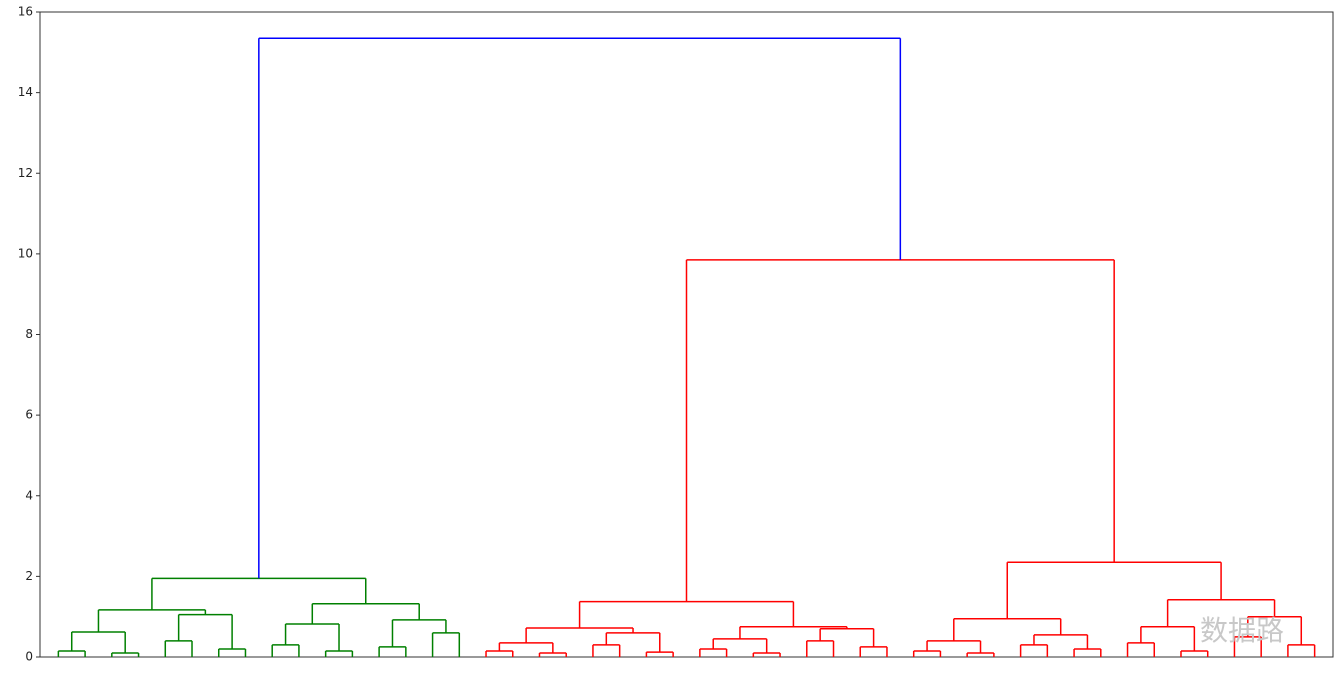 The width and height of the screenshot is (1343, 690). I want to click on y-tick-label: 0, so click(29, 657).